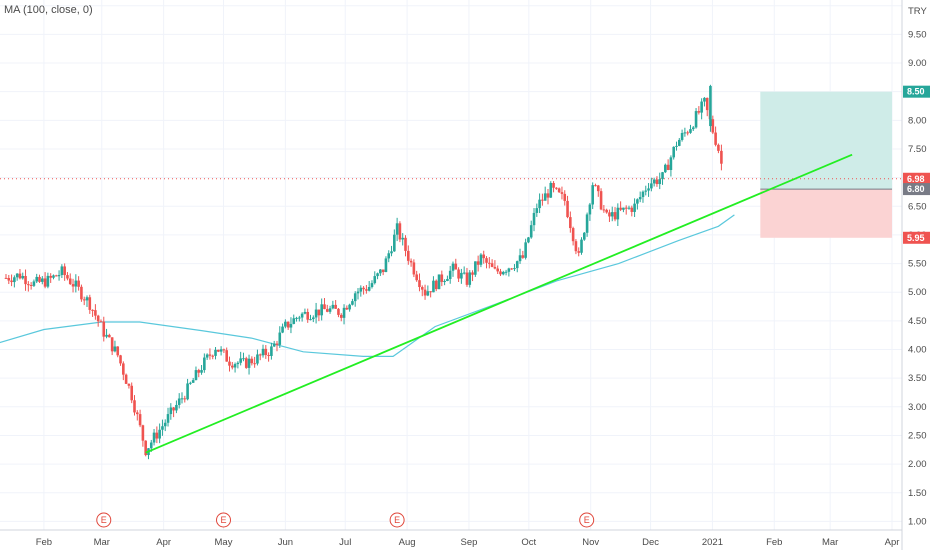 This screenshot has height=550, width=932. Describe the element at coordinates (917, 378) in the screenshot. I see `price-tick-label: 3.50` at that location.